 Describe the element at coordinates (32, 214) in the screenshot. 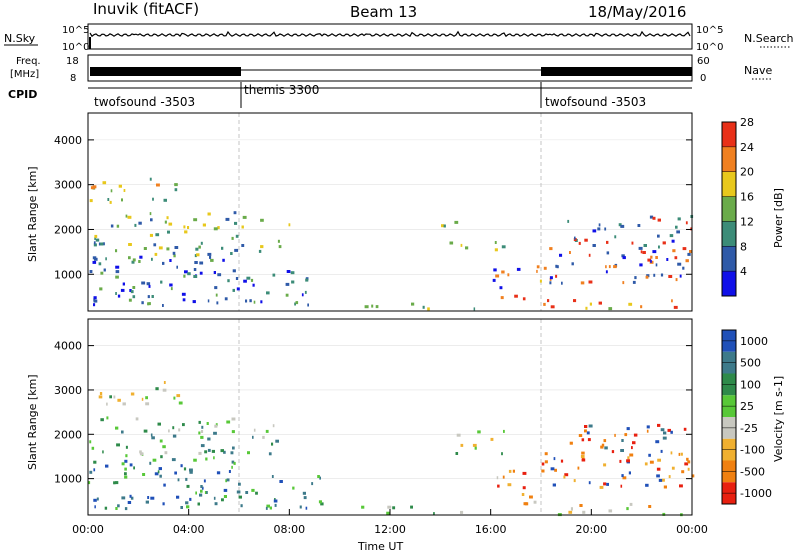

I see `power-ylabel: Slant Range [km]` at that location.